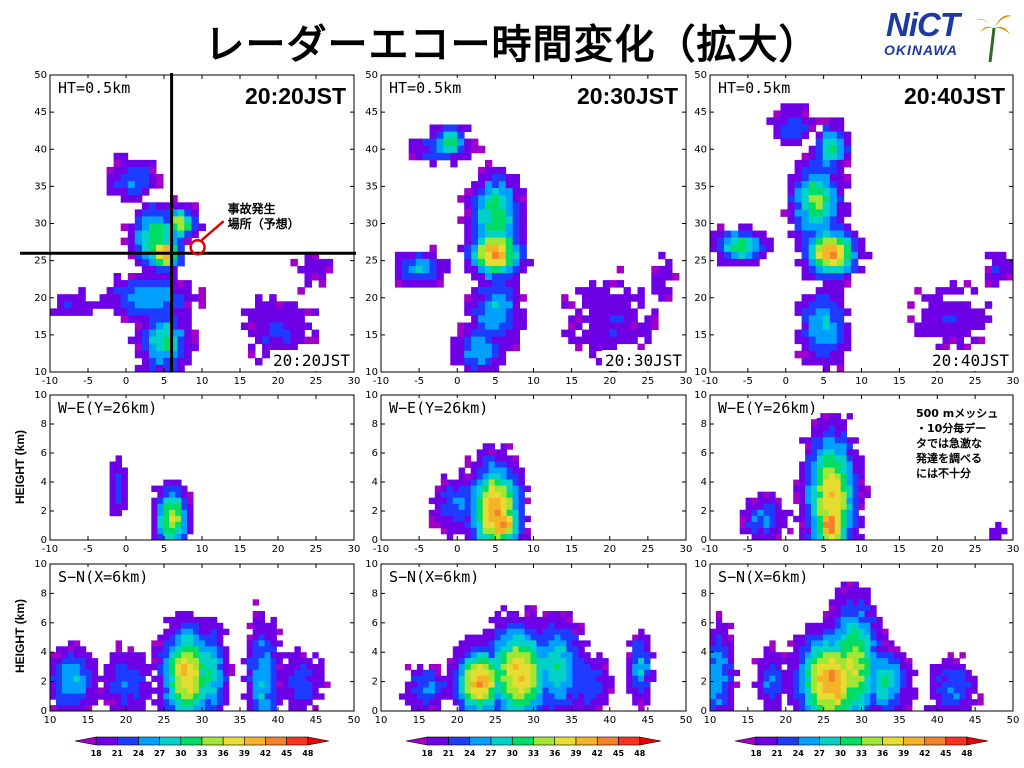  What do you see at coordinates (375, 711) in the screenshot?
I see `y-tick-label: 0` at bounding box center [375, 711].